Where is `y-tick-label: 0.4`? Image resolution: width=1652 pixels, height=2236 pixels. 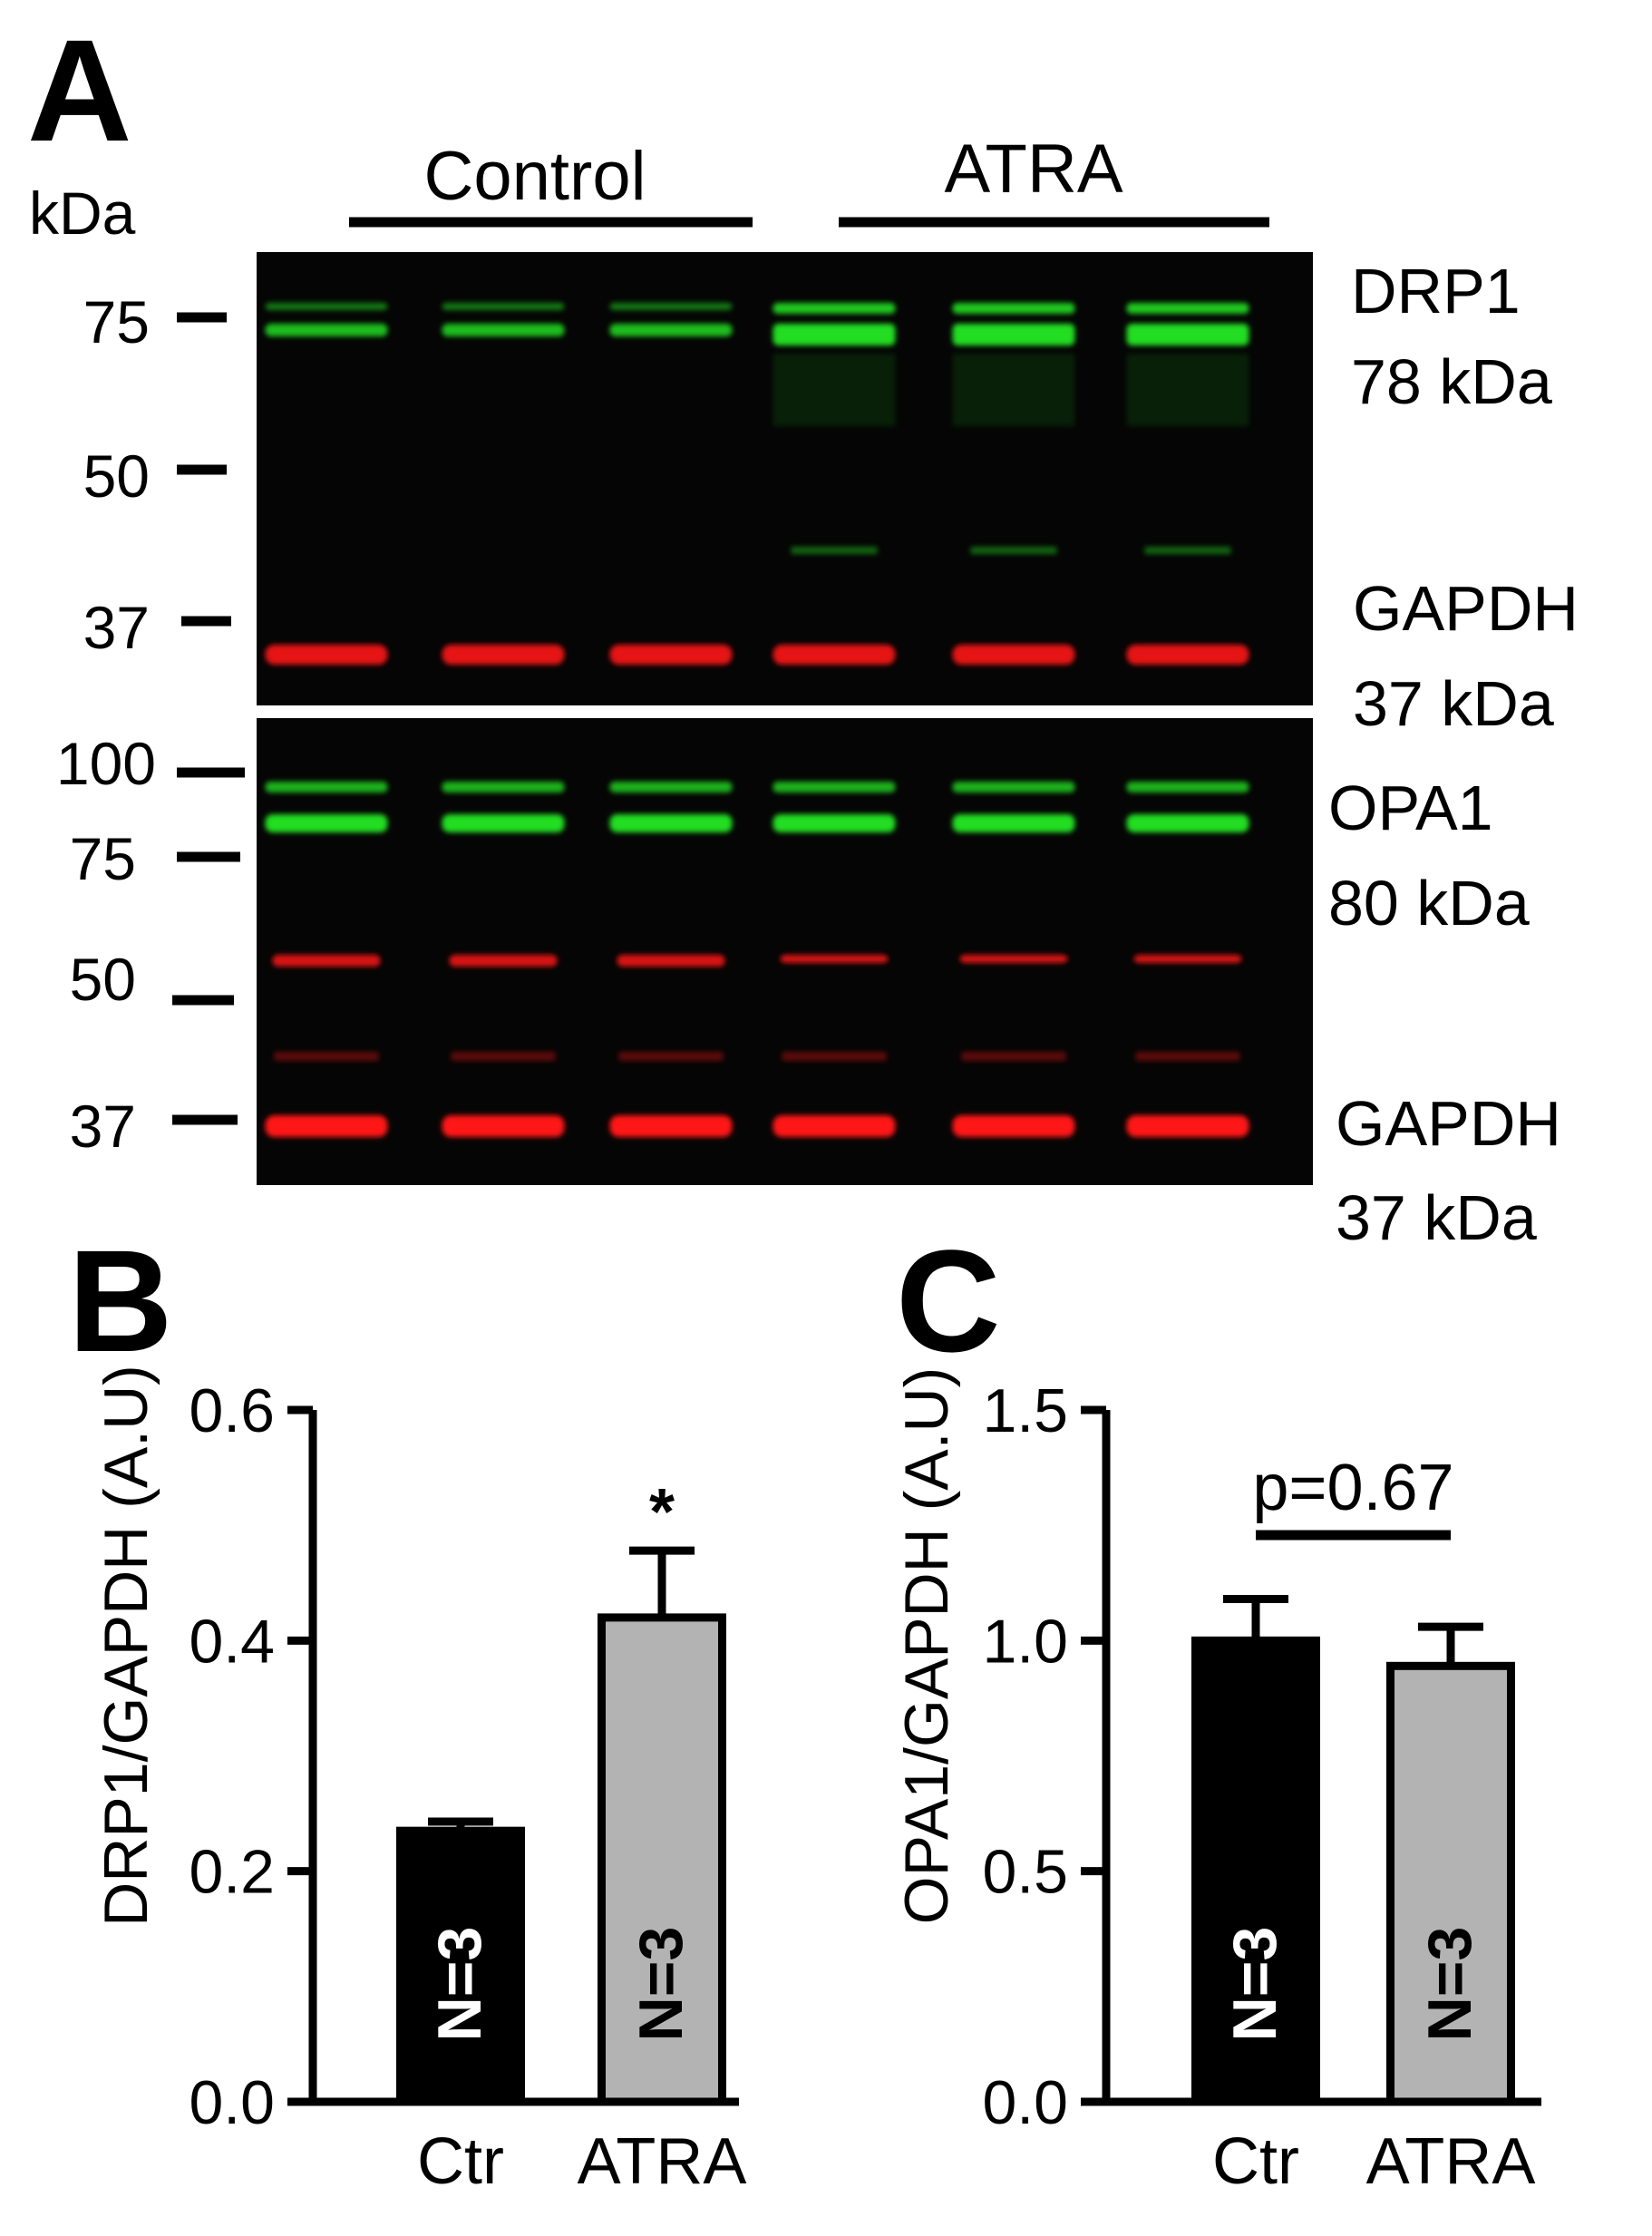 y-tick-label: 0.4 is located at coordinates (232, 1641).